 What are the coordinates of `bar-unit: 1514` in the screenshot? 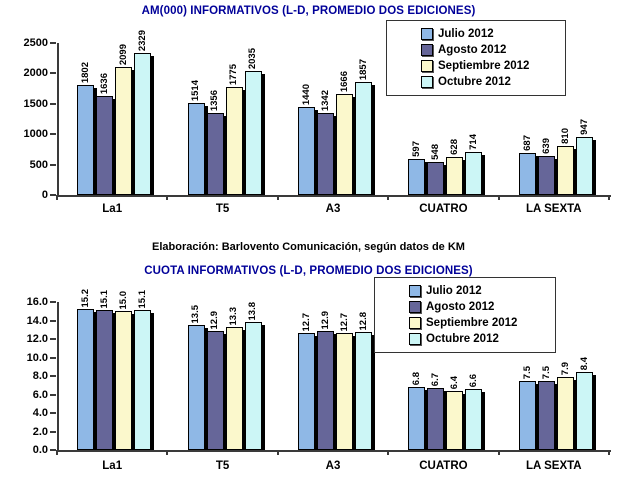 It's located at (197, 137).